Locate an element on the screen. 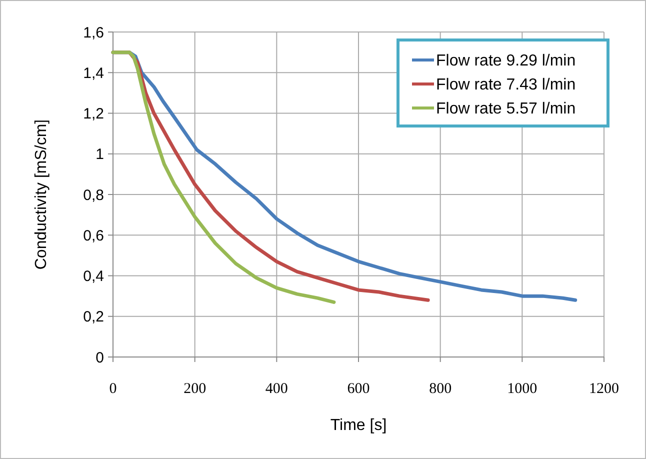 The height and width of the screenshot is (459, 646). legend-label: Flow rate 9.29 l/min is located at coordinates (506, 61).